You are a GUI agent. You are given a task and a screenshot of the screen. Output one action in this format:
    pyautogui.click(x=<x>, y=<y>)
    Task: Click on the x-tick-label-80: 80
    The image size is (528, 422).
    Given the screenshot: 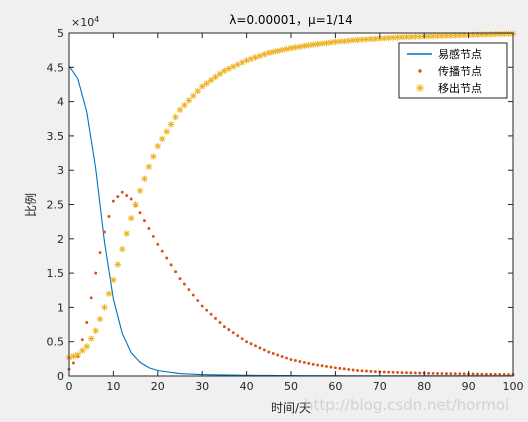 What is the action you would take?
    pyautogui.click(x=424, y=386)
    